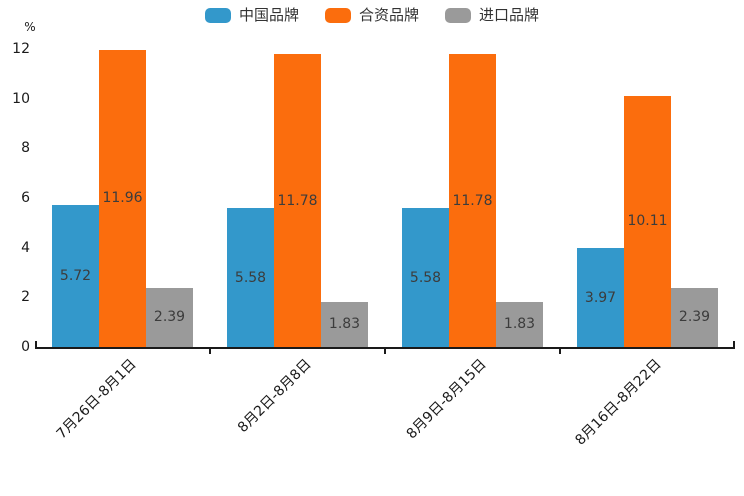 Image resolution: width=744 pixels, height=496 pixels. I want to click on legend-item: 进口品牌, so click(492, 15).